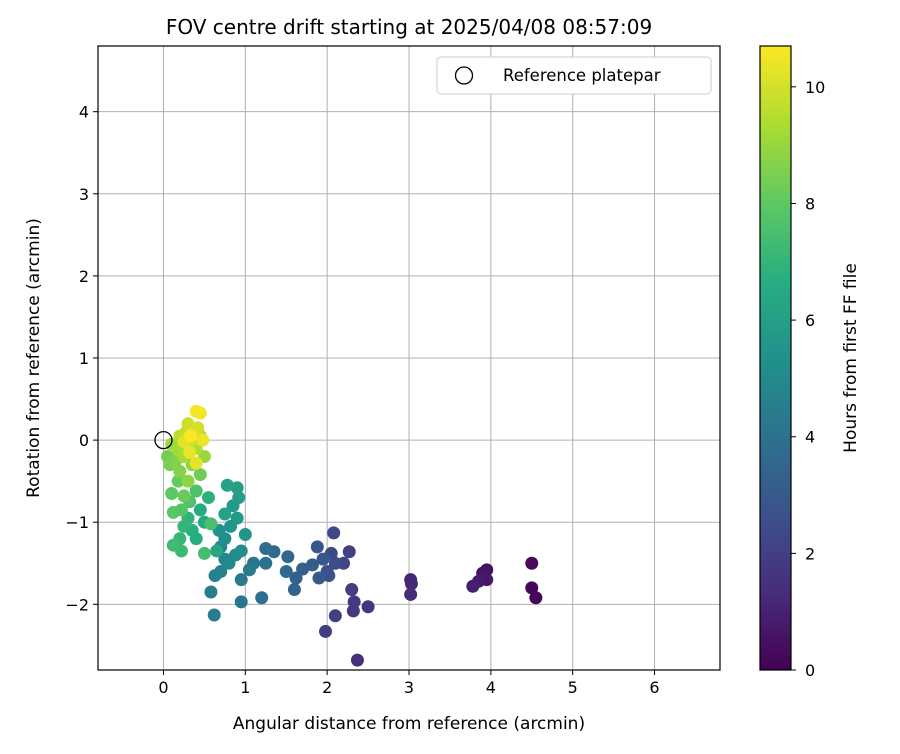 This screenshot has height=754, width=900. I want to click on y-tick-label: 3, so click(84, 194).